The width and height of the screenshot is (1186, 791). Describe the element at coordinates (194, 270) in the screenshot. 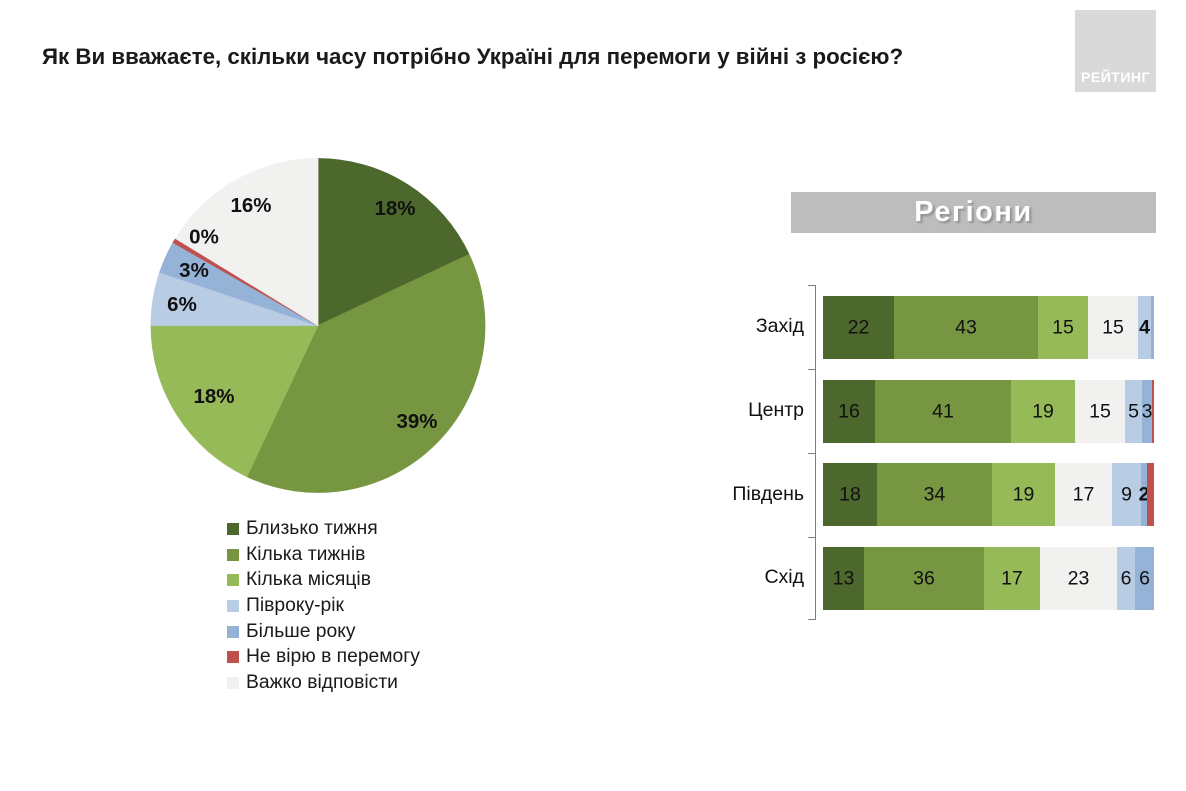

I see `svg-text: 3%` at that location.